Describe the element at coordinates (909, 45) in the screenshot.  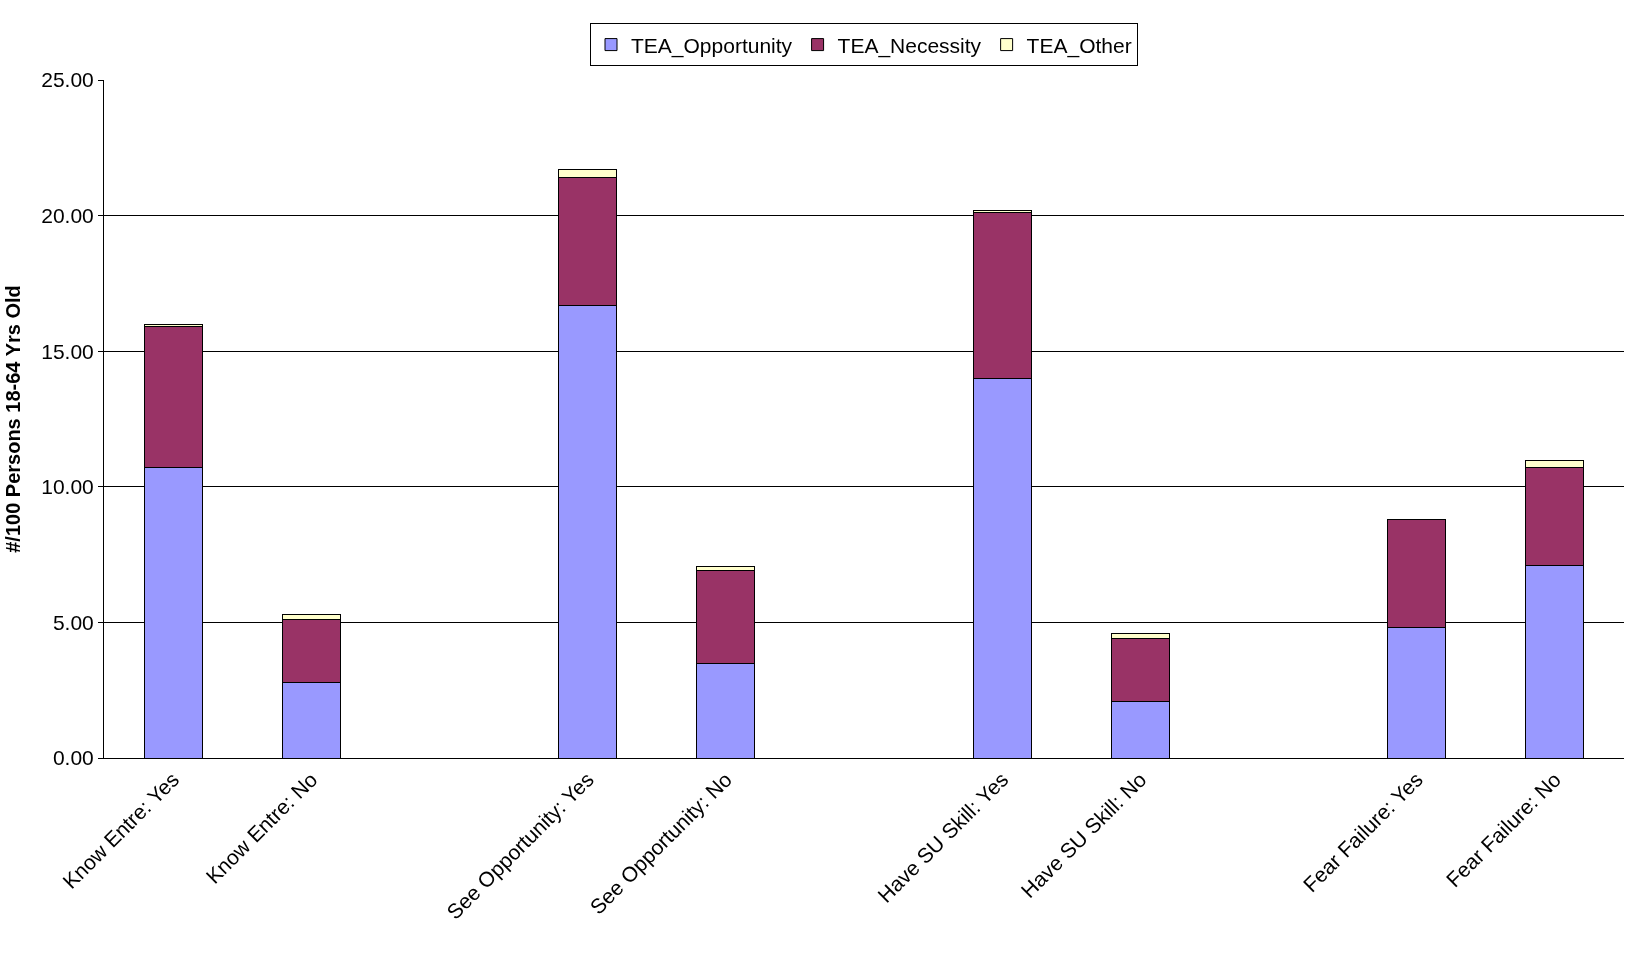
I see `legend-label: TEA_Necessity` at that location.